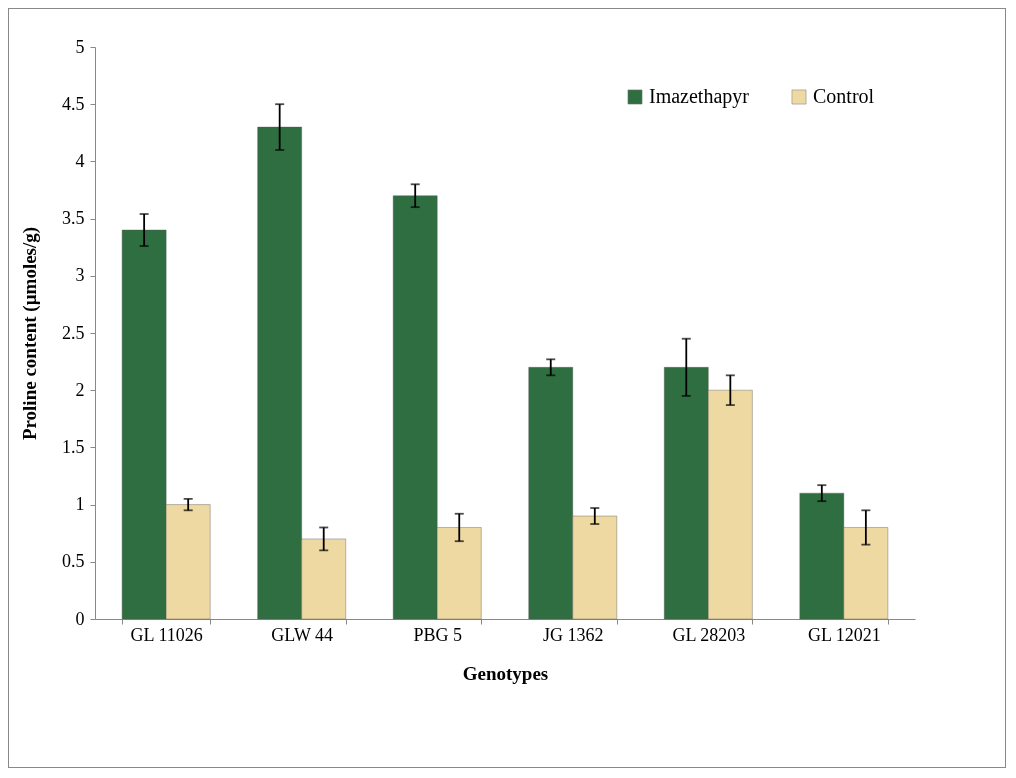 The height and width of the screenshot is (778, 1016). What do you see at coordinates (437, 634) in the screenshot?
I see `x-tick-label: PBG 5` at bounding box center [437, 634].